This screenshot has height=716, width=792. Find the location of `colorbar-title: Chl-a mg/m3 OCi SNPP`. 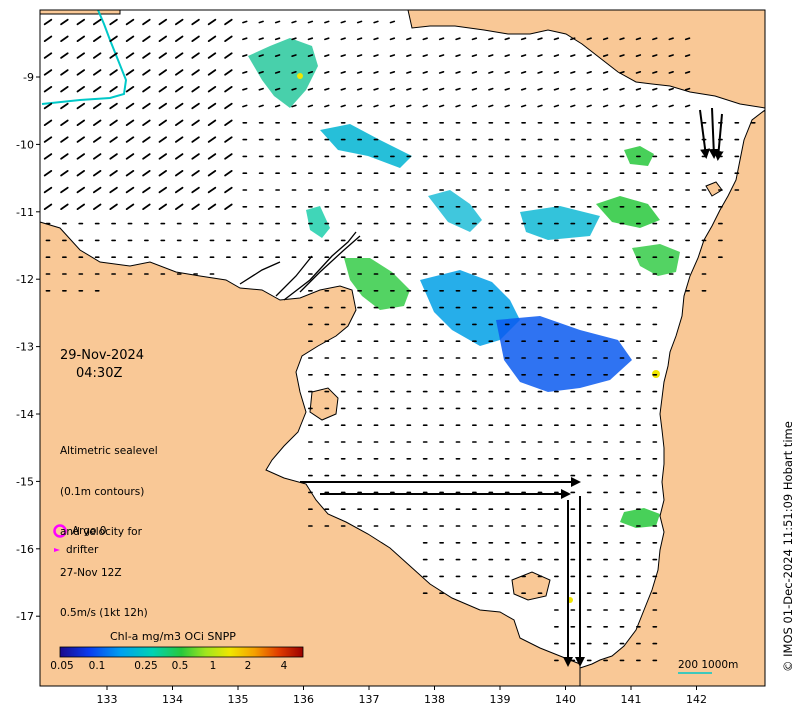

colorbar-title: Chl-a mg/m3 OCi SNPP is located at coordinates (173, 636).